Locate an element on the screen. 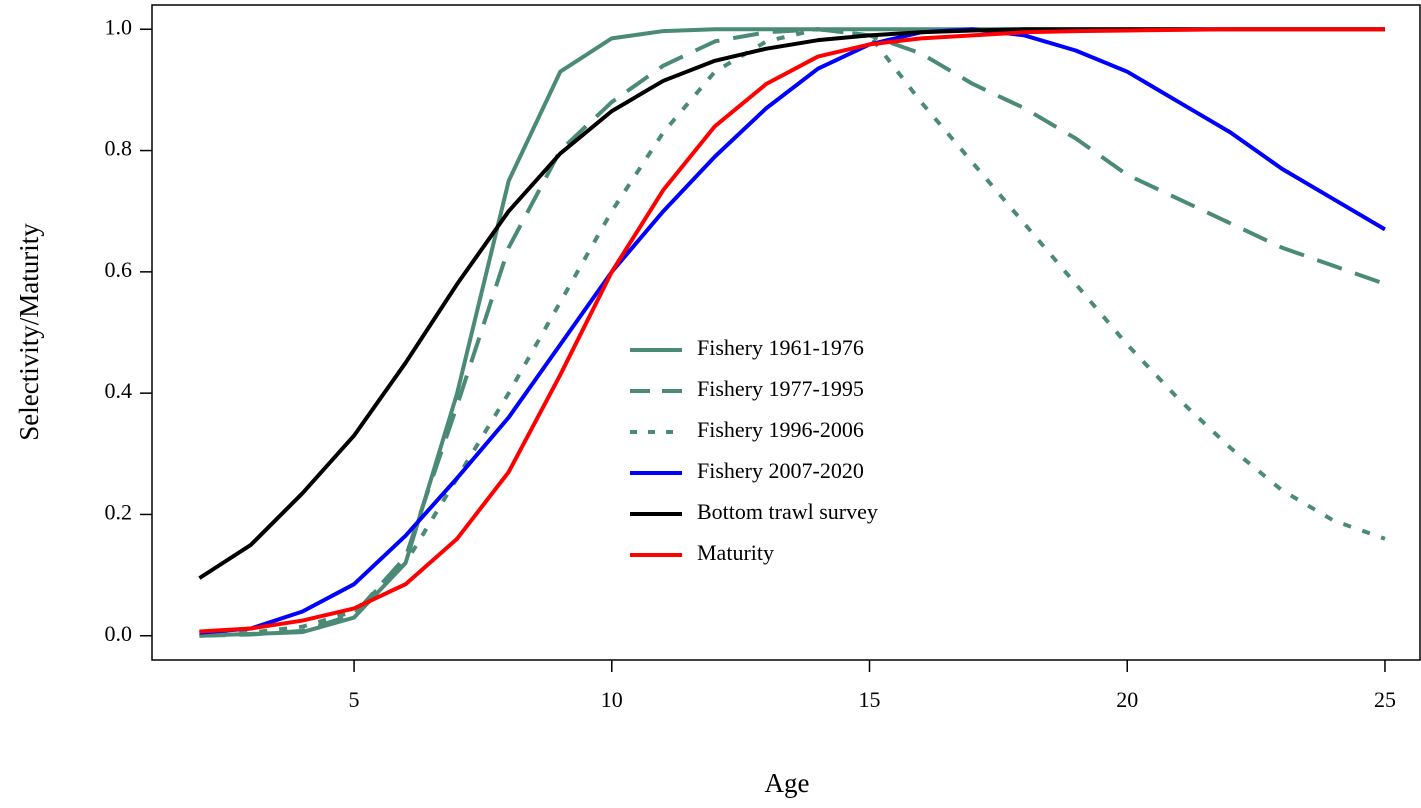  legend-label: Fishery 1977-1995 is located at coordinates (780, 388).